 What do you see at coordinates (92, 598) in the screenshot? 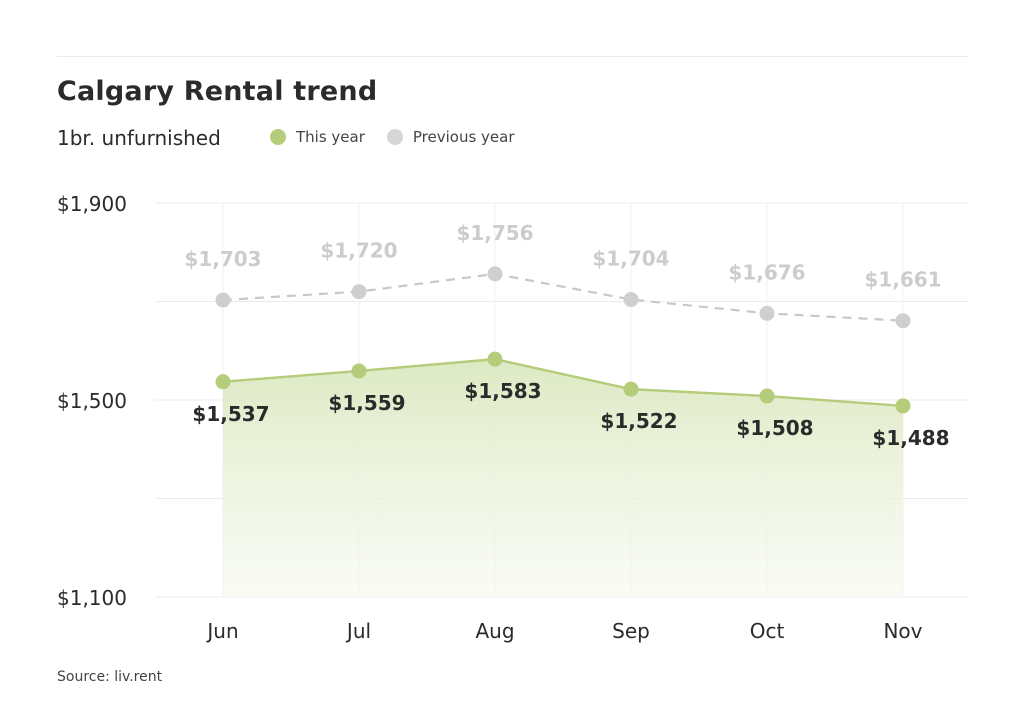
I see `y-tick-label: $1,100` at bounding box center [92, 598].